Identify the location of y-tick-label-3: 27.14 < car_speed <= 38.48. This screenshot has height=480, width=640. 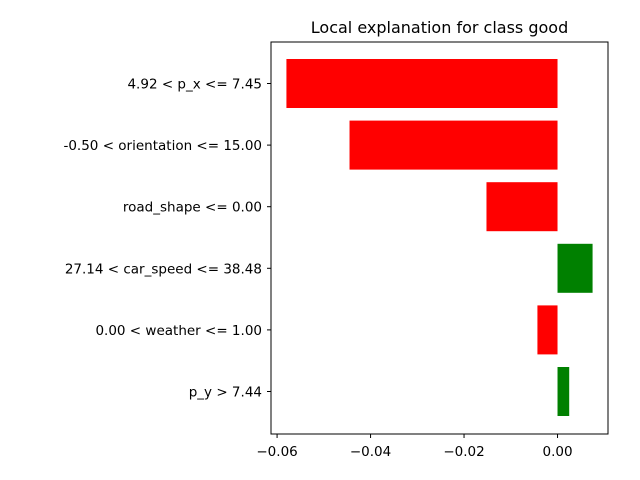
(163, 269).